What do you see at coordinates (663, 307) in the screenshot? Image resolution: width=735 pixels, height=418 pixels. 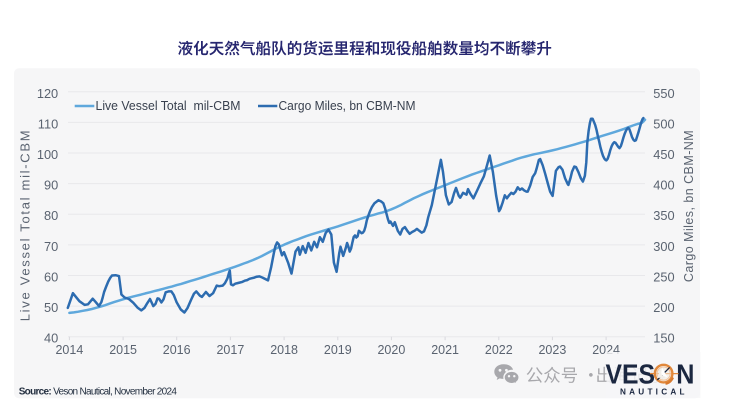 I see `svg-text: 200` at bounding box center [663, 307].